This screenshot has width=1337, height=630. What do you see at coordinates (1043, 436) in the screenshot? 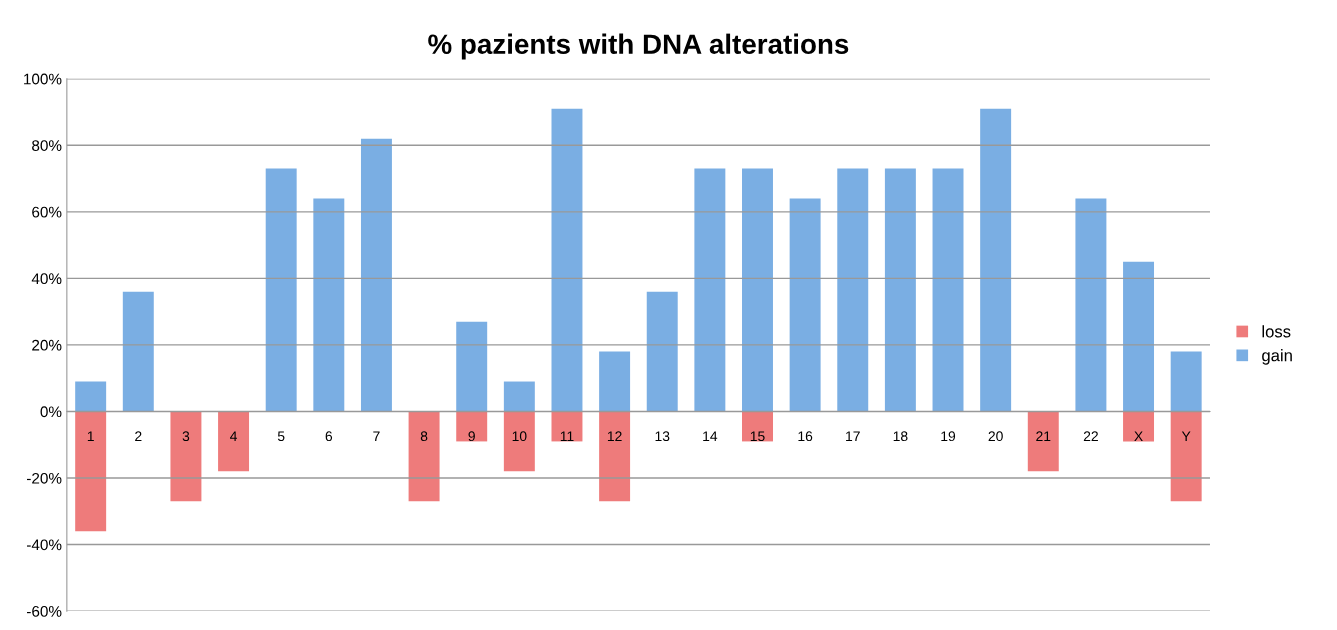
I see `x-tick-label: 21` at bounding box center [1043, 436].